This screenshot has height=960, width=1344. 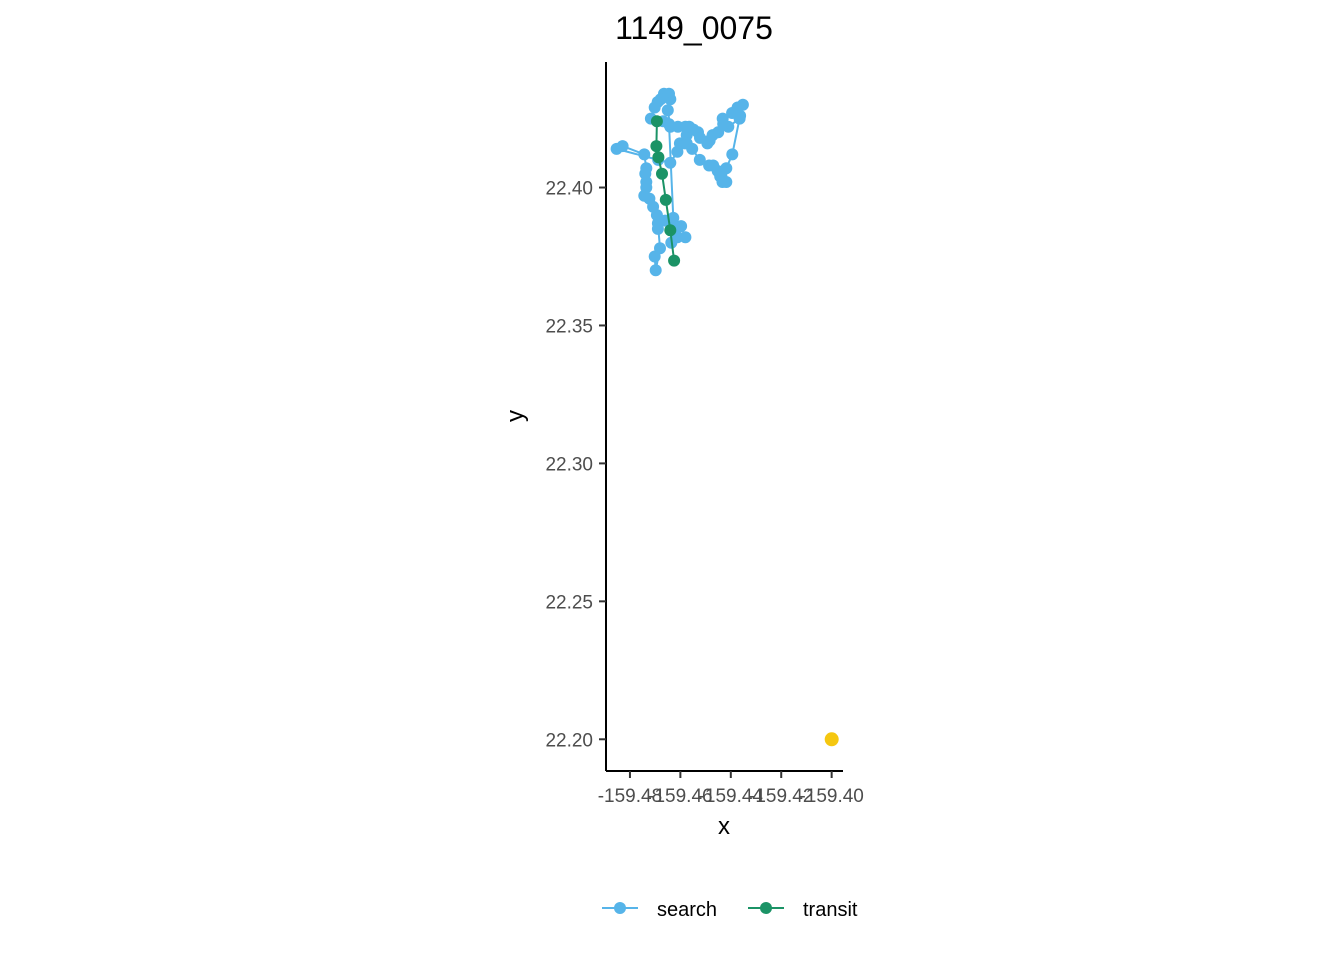 I want to click on legend-key-search-point, so click(x=620, y=908).